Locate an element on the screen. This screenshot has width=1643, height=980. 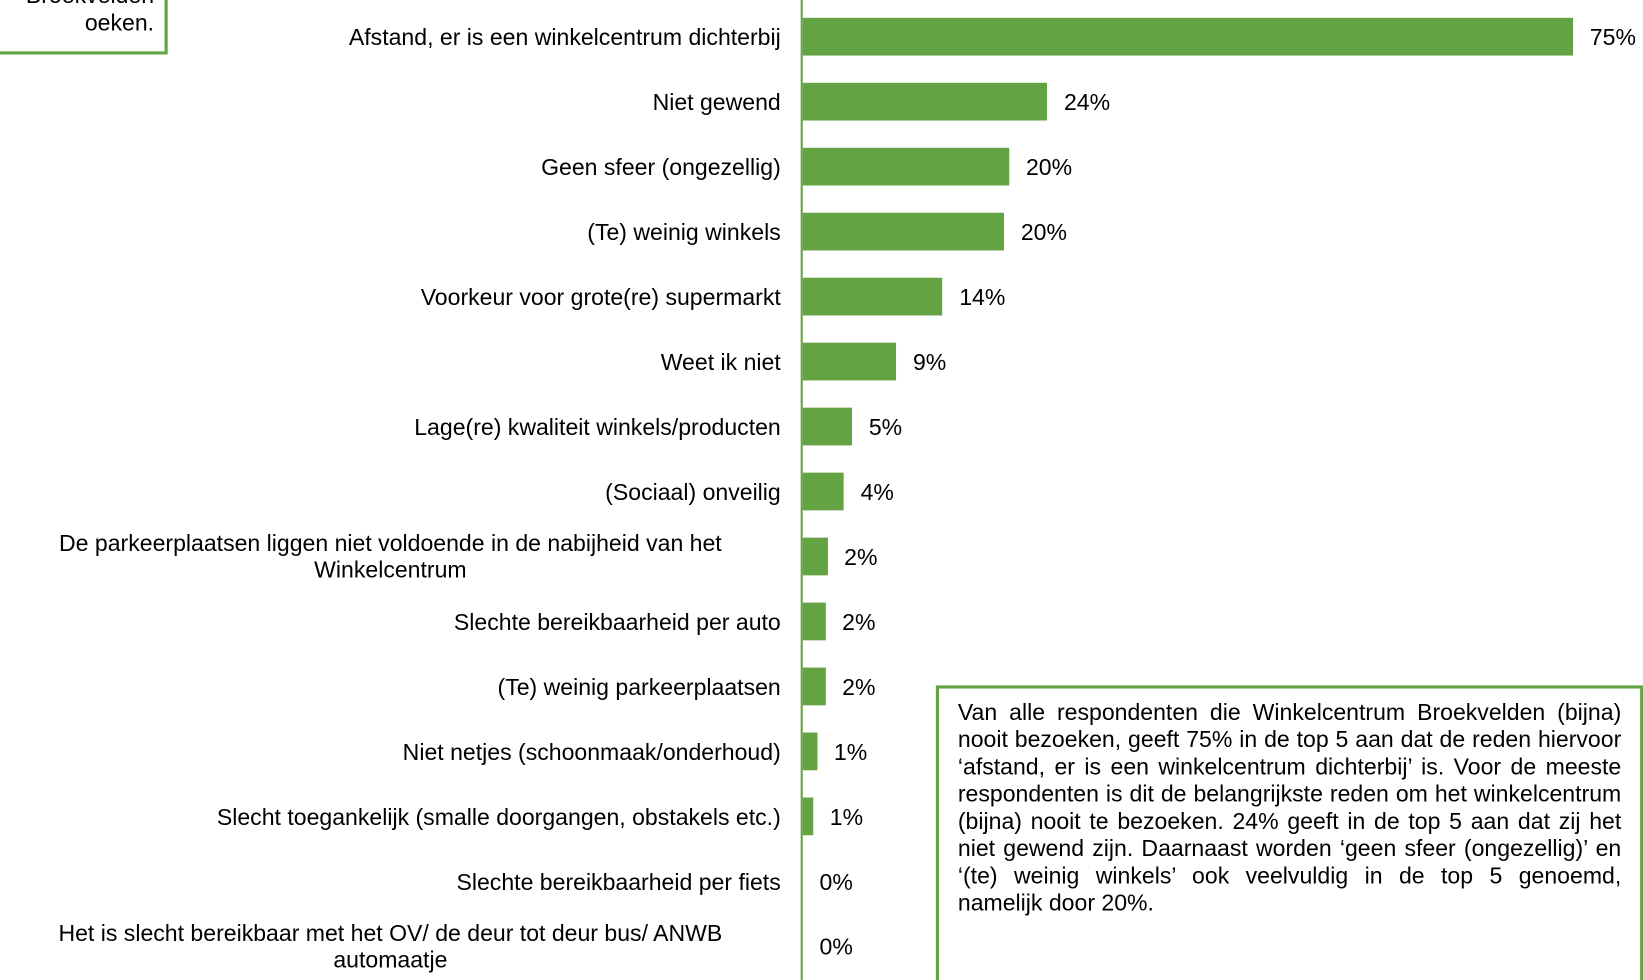
y-tick-label: (Te) weinig winkels is located at coordinates (390, 231).